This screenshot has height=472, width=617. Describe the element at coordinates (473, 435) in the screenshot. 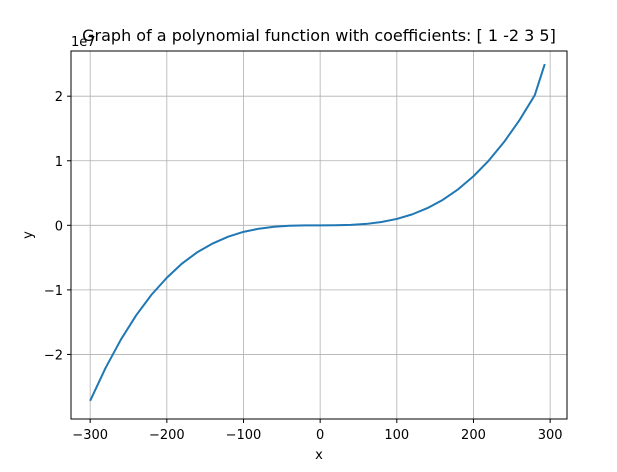

I see `x-tick-label: 200` at that location.